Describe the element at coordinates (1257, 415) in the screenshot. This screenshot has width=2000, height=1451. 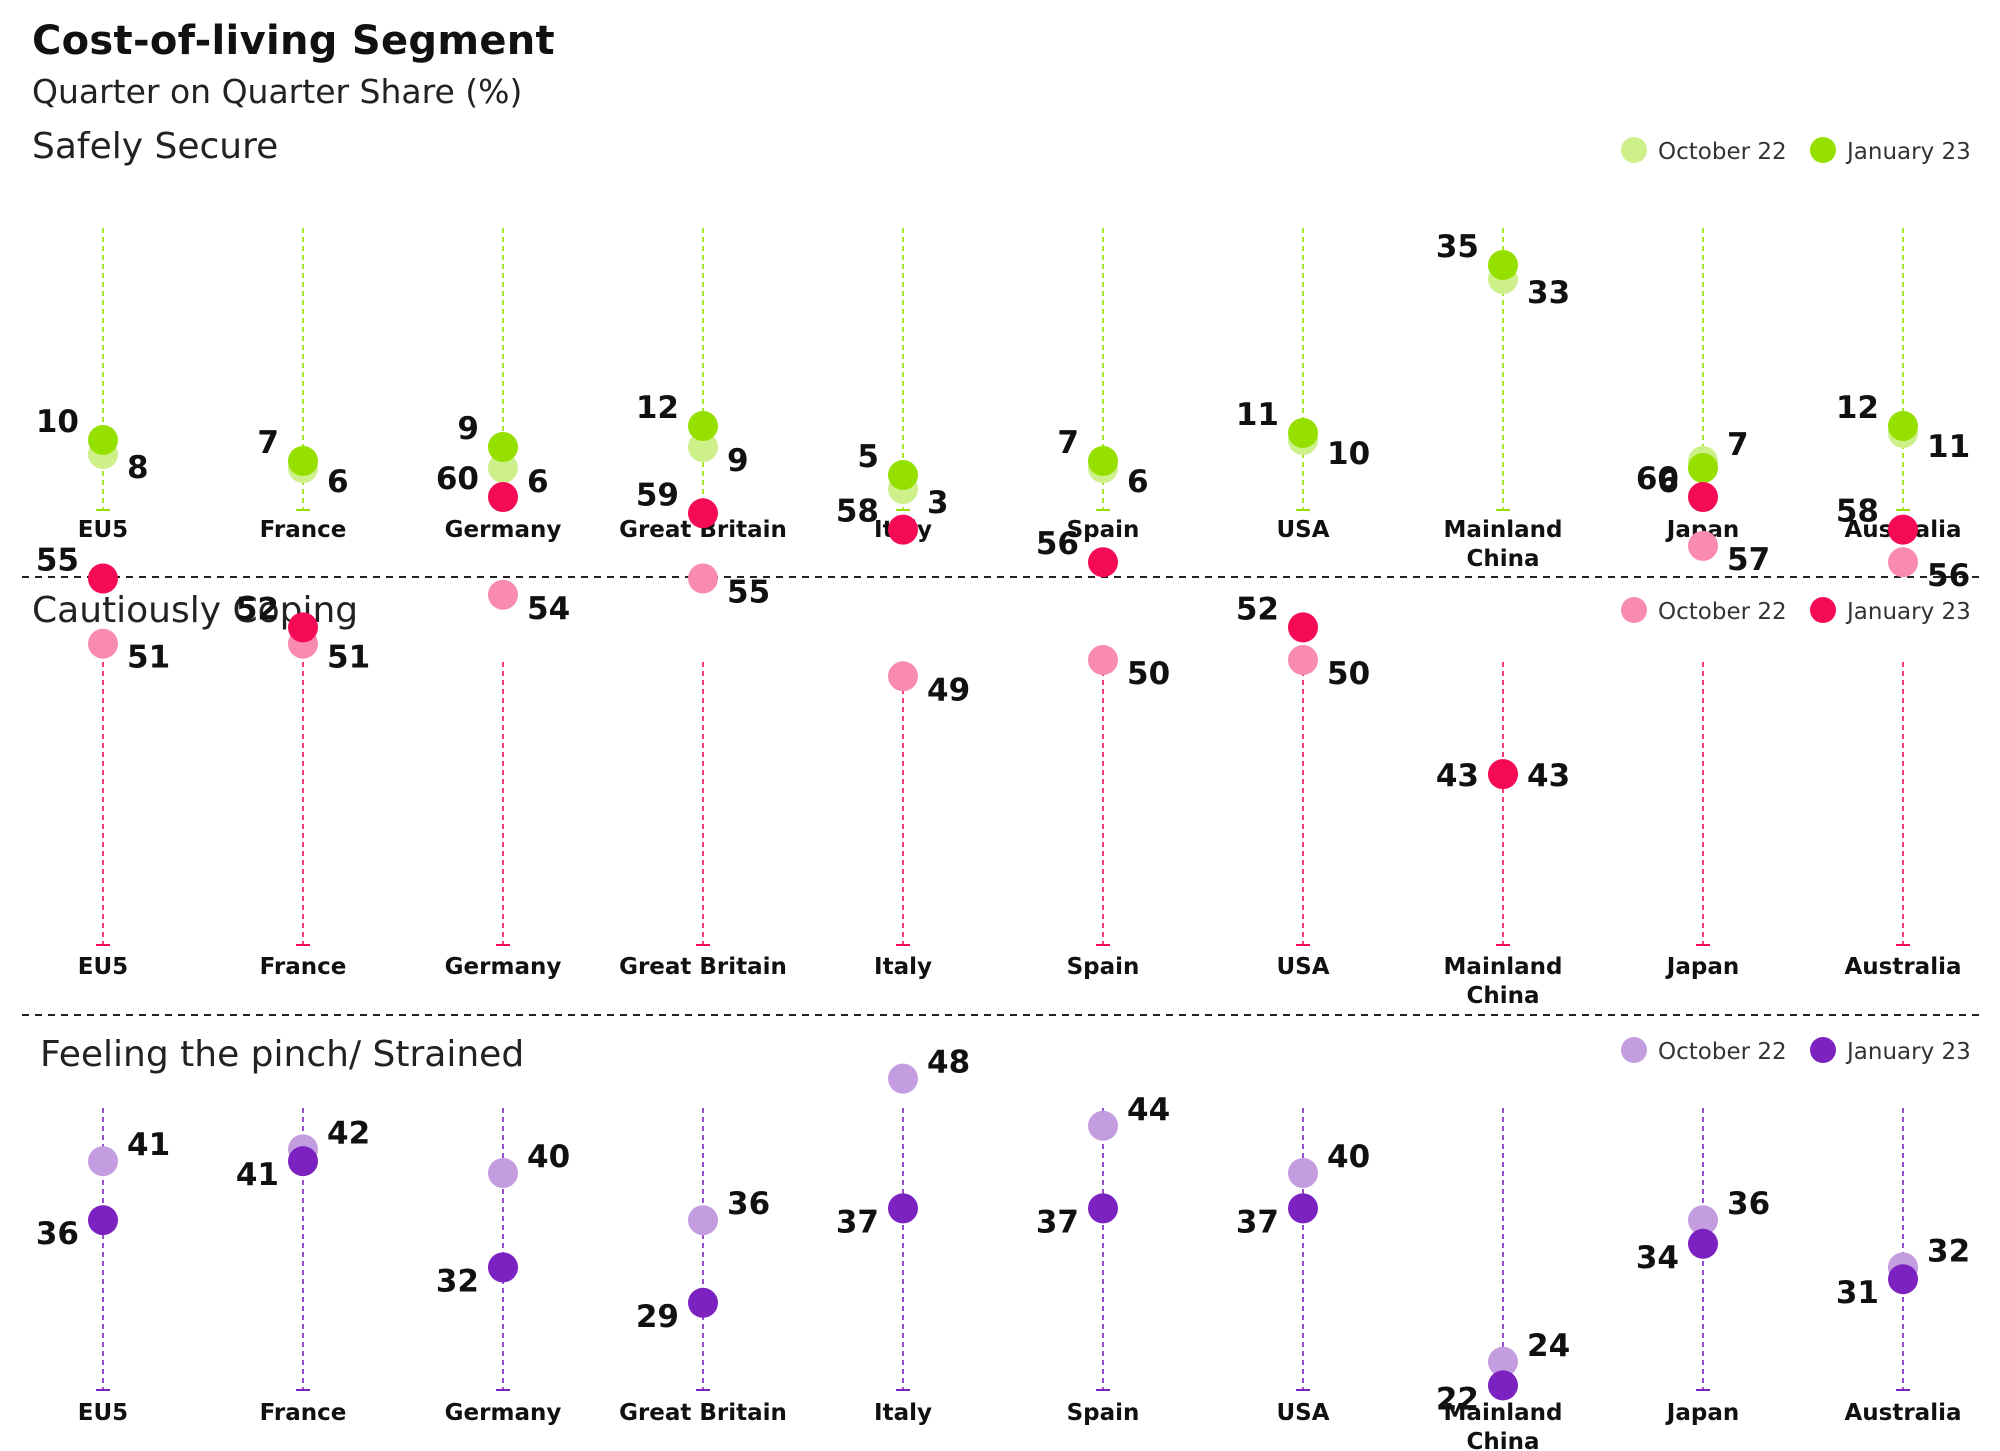
I see `data-label-january: 11` at that location.